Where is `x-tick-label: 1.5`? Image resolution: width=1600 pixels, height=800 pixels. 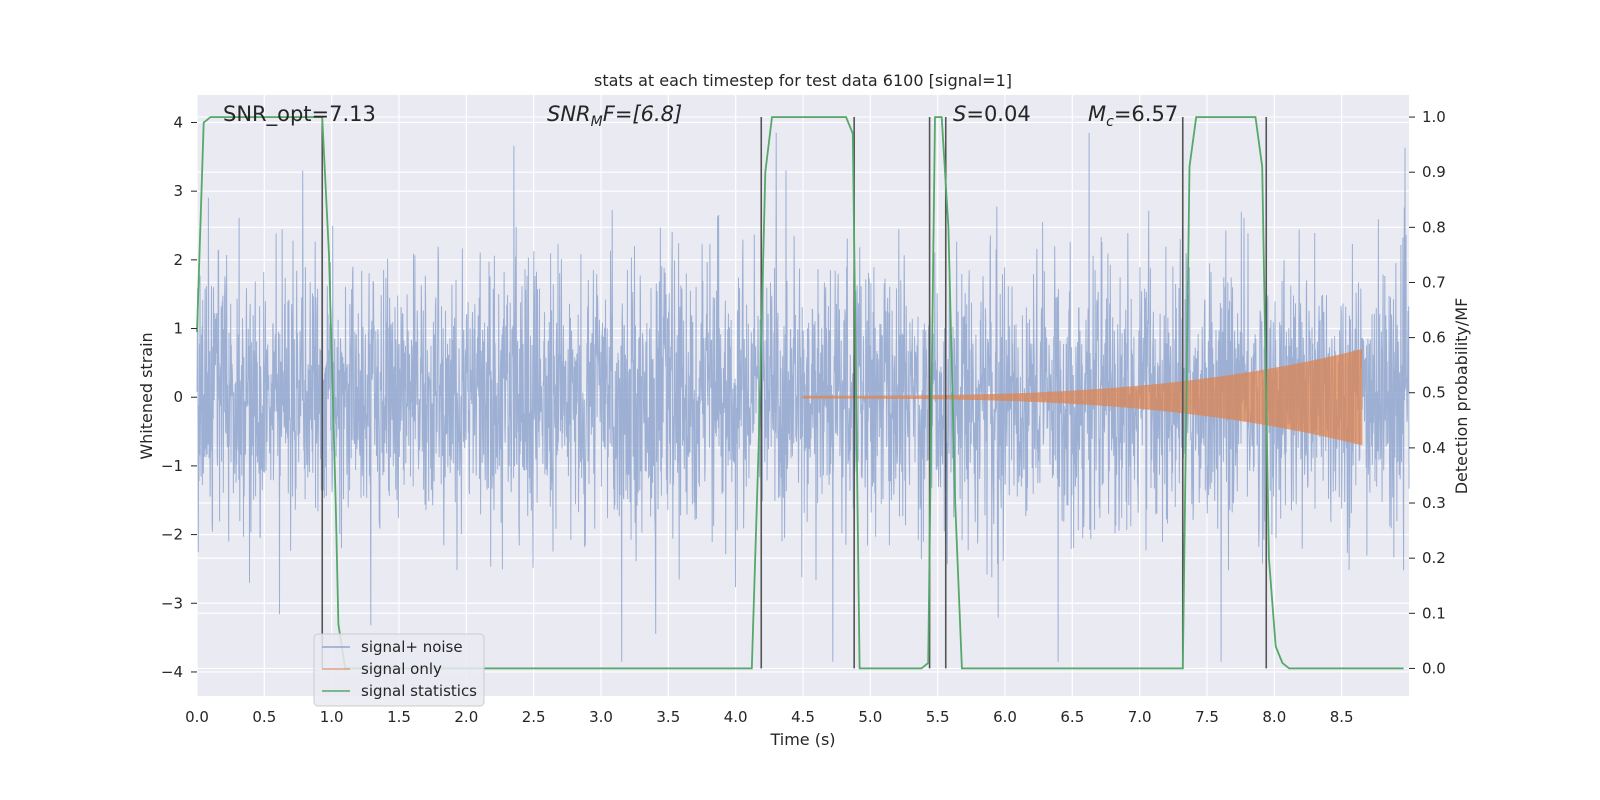 x-tick-label: 1.5 is located at coordinates (399, 717).